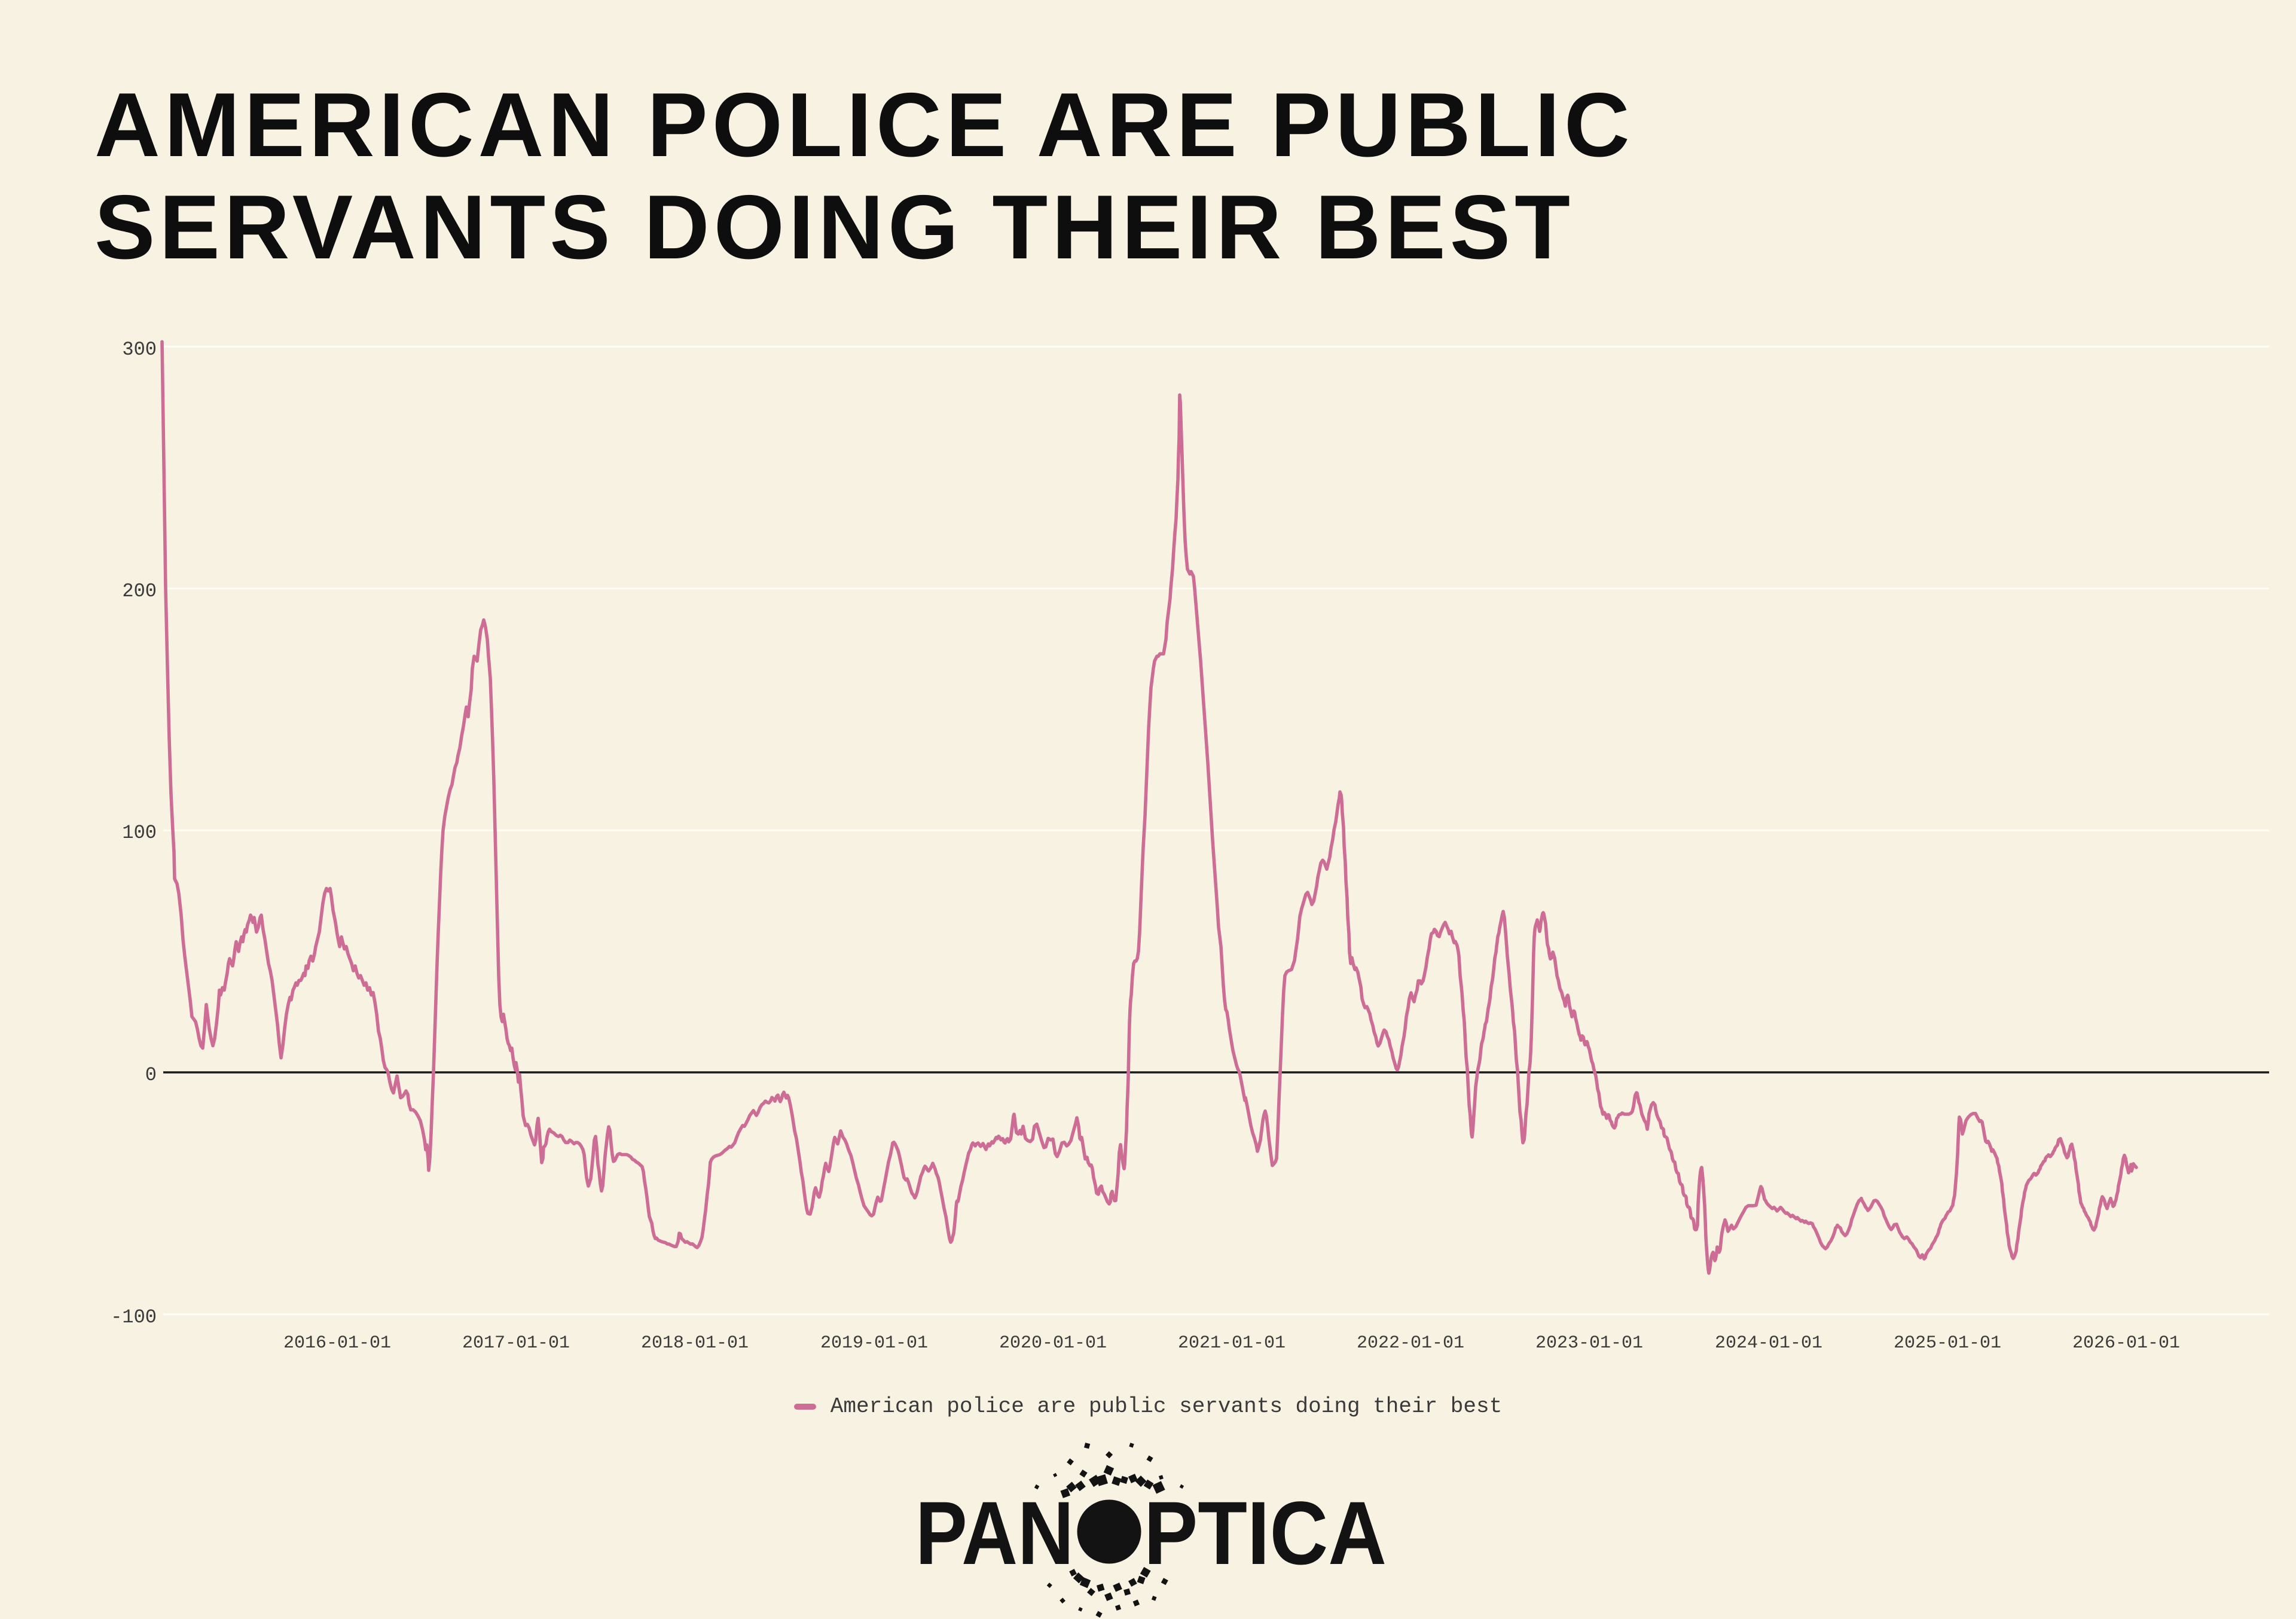 The image size is (2296, 1619). What do you see at coordinates (994, 1533) in the screenshot?
I see `svg-text: PAN` at bounding box center [994, 1533].